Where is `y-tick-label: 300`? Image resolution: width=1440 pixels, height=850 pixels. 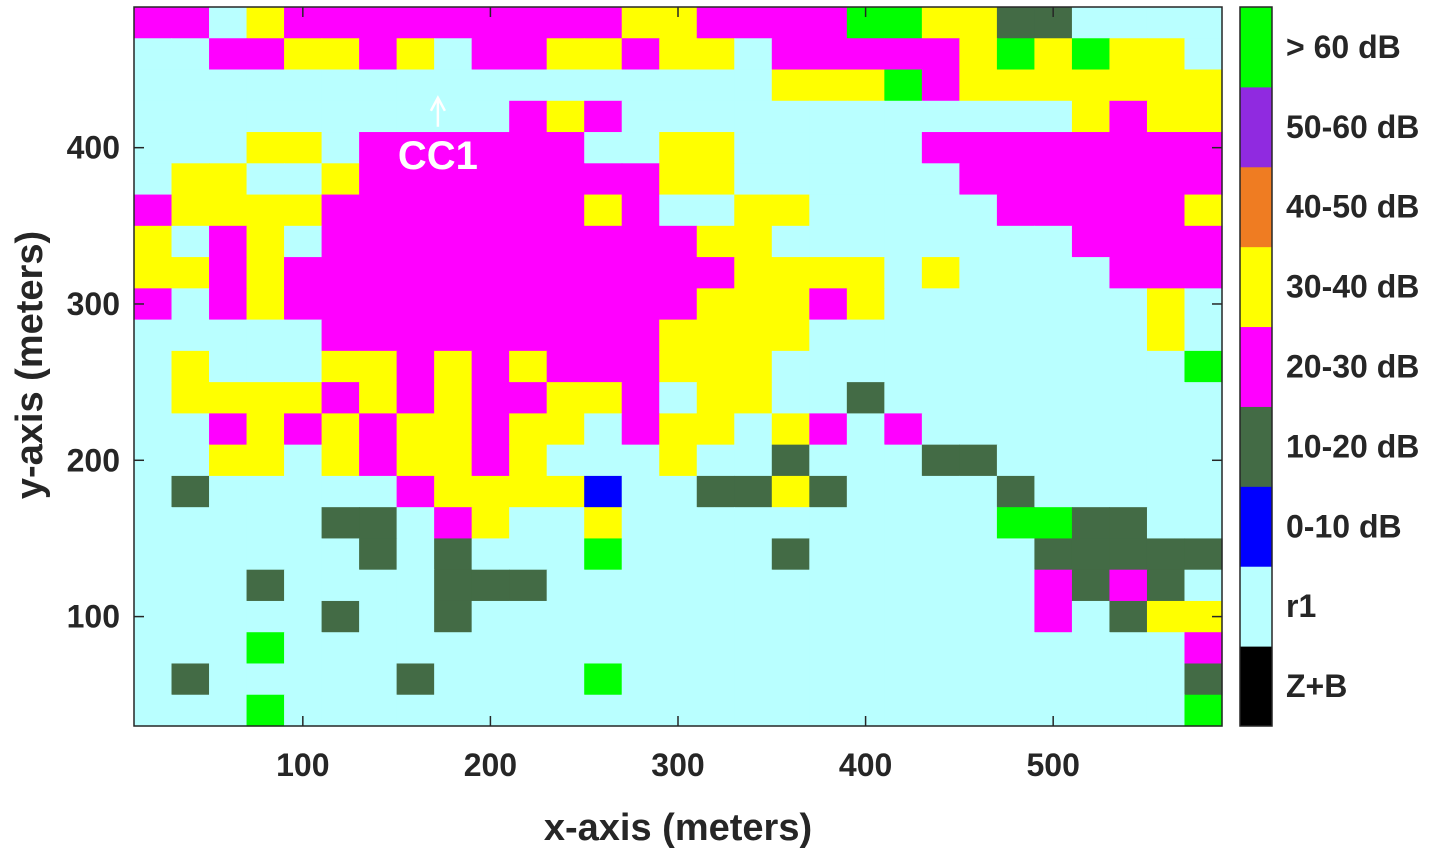 y-tick-label: 300 is located at coordinates (93, 304).